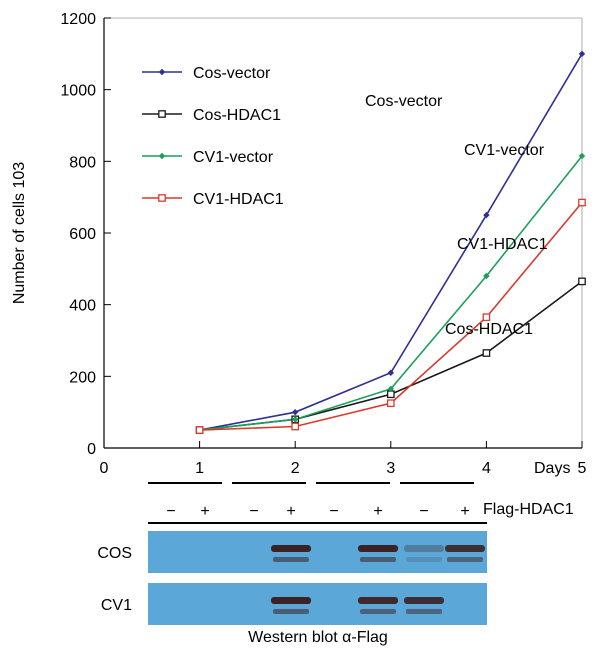 The height and width of the screenshot is (651, 603). Describe the element at coordinates (116, 605) in the screenshot. I see `blot-row-label: CV1` at that location.